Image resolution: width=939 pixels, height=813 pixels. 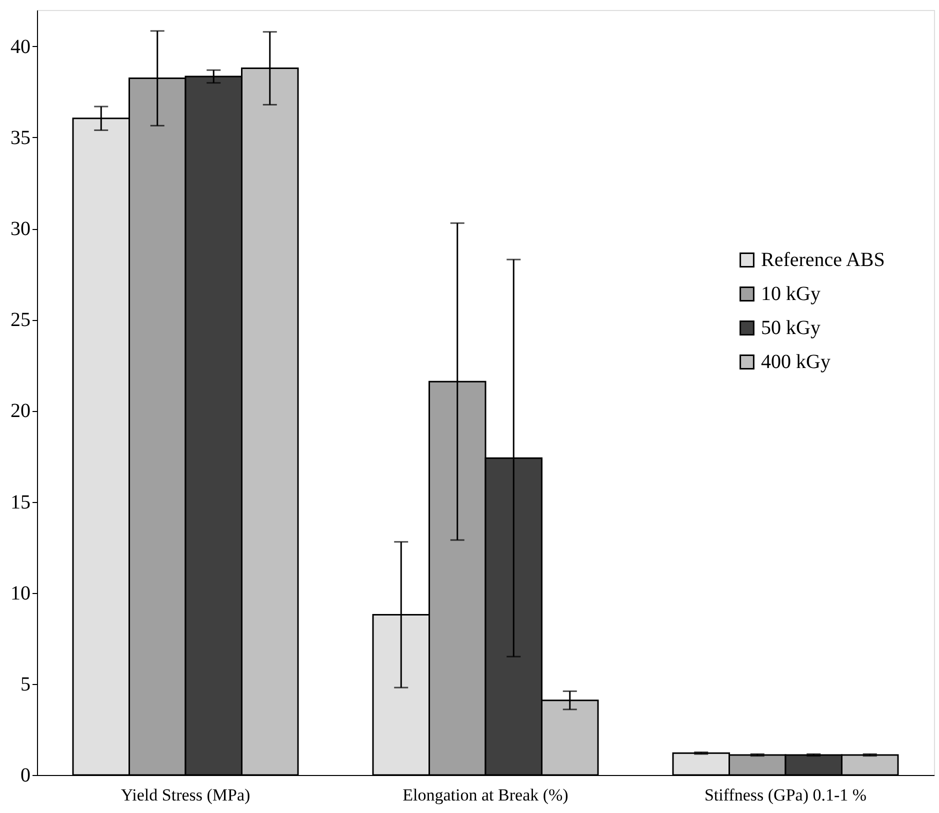 I want to click on y-tick-label: 25, so click(x=20, y=320).